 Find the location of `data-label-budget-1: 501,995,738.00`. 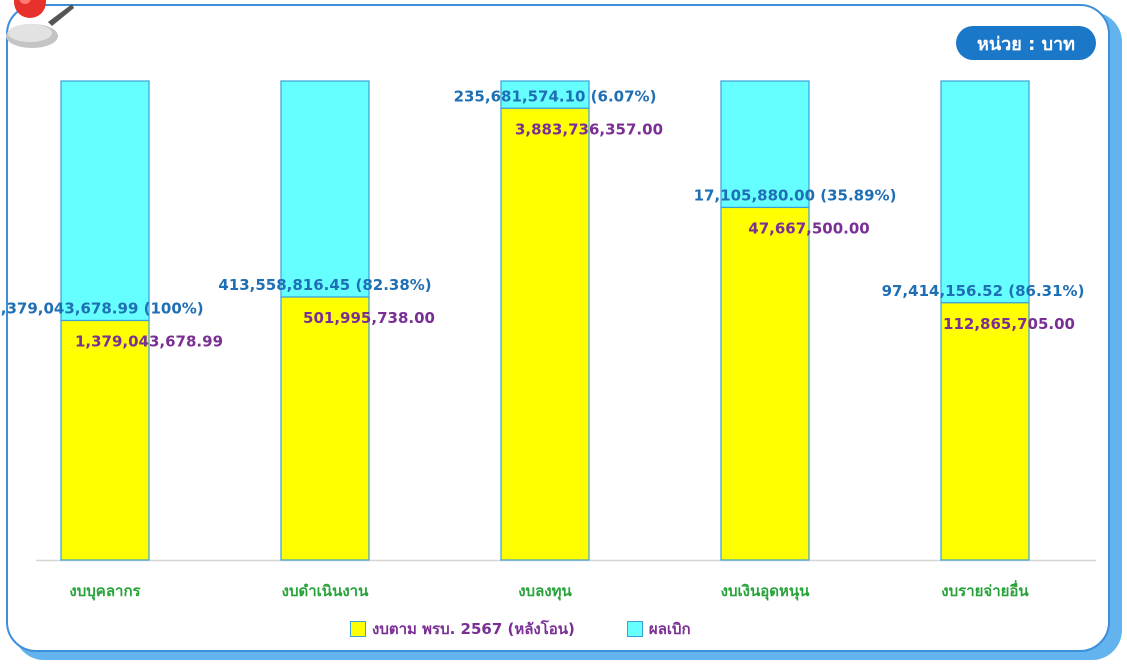

data-label-budget-1: 501,995,738.00 is located at coordinates (369, 318).